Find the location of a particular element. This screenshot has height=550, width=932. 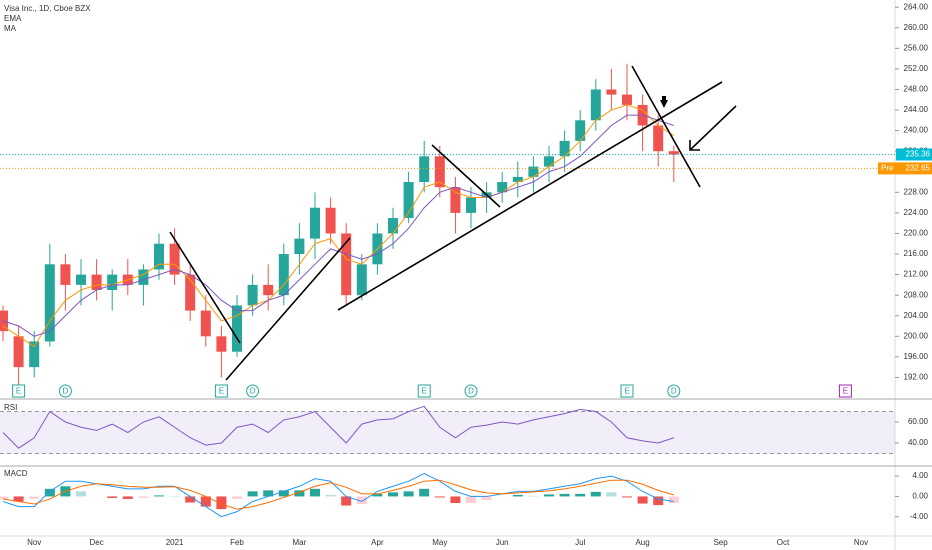

y-tick-label: 228.00 is located at coordinates (916, 191).